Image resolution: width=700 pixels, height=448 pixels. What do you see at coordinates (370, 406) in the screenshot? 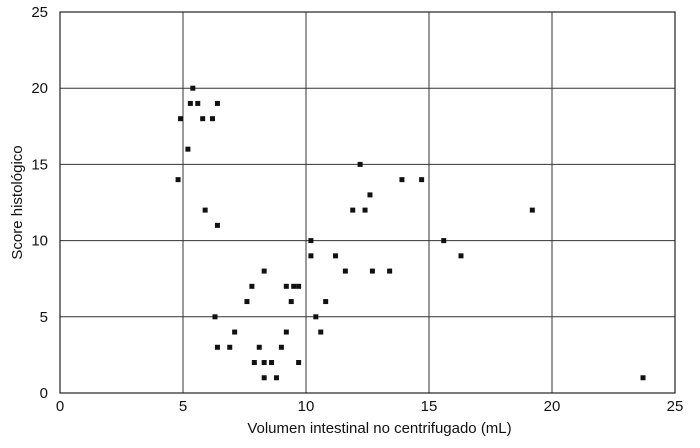
I see `x-tick-labels: 0 5 10 15 20 25` at bounding box center [370, 406].